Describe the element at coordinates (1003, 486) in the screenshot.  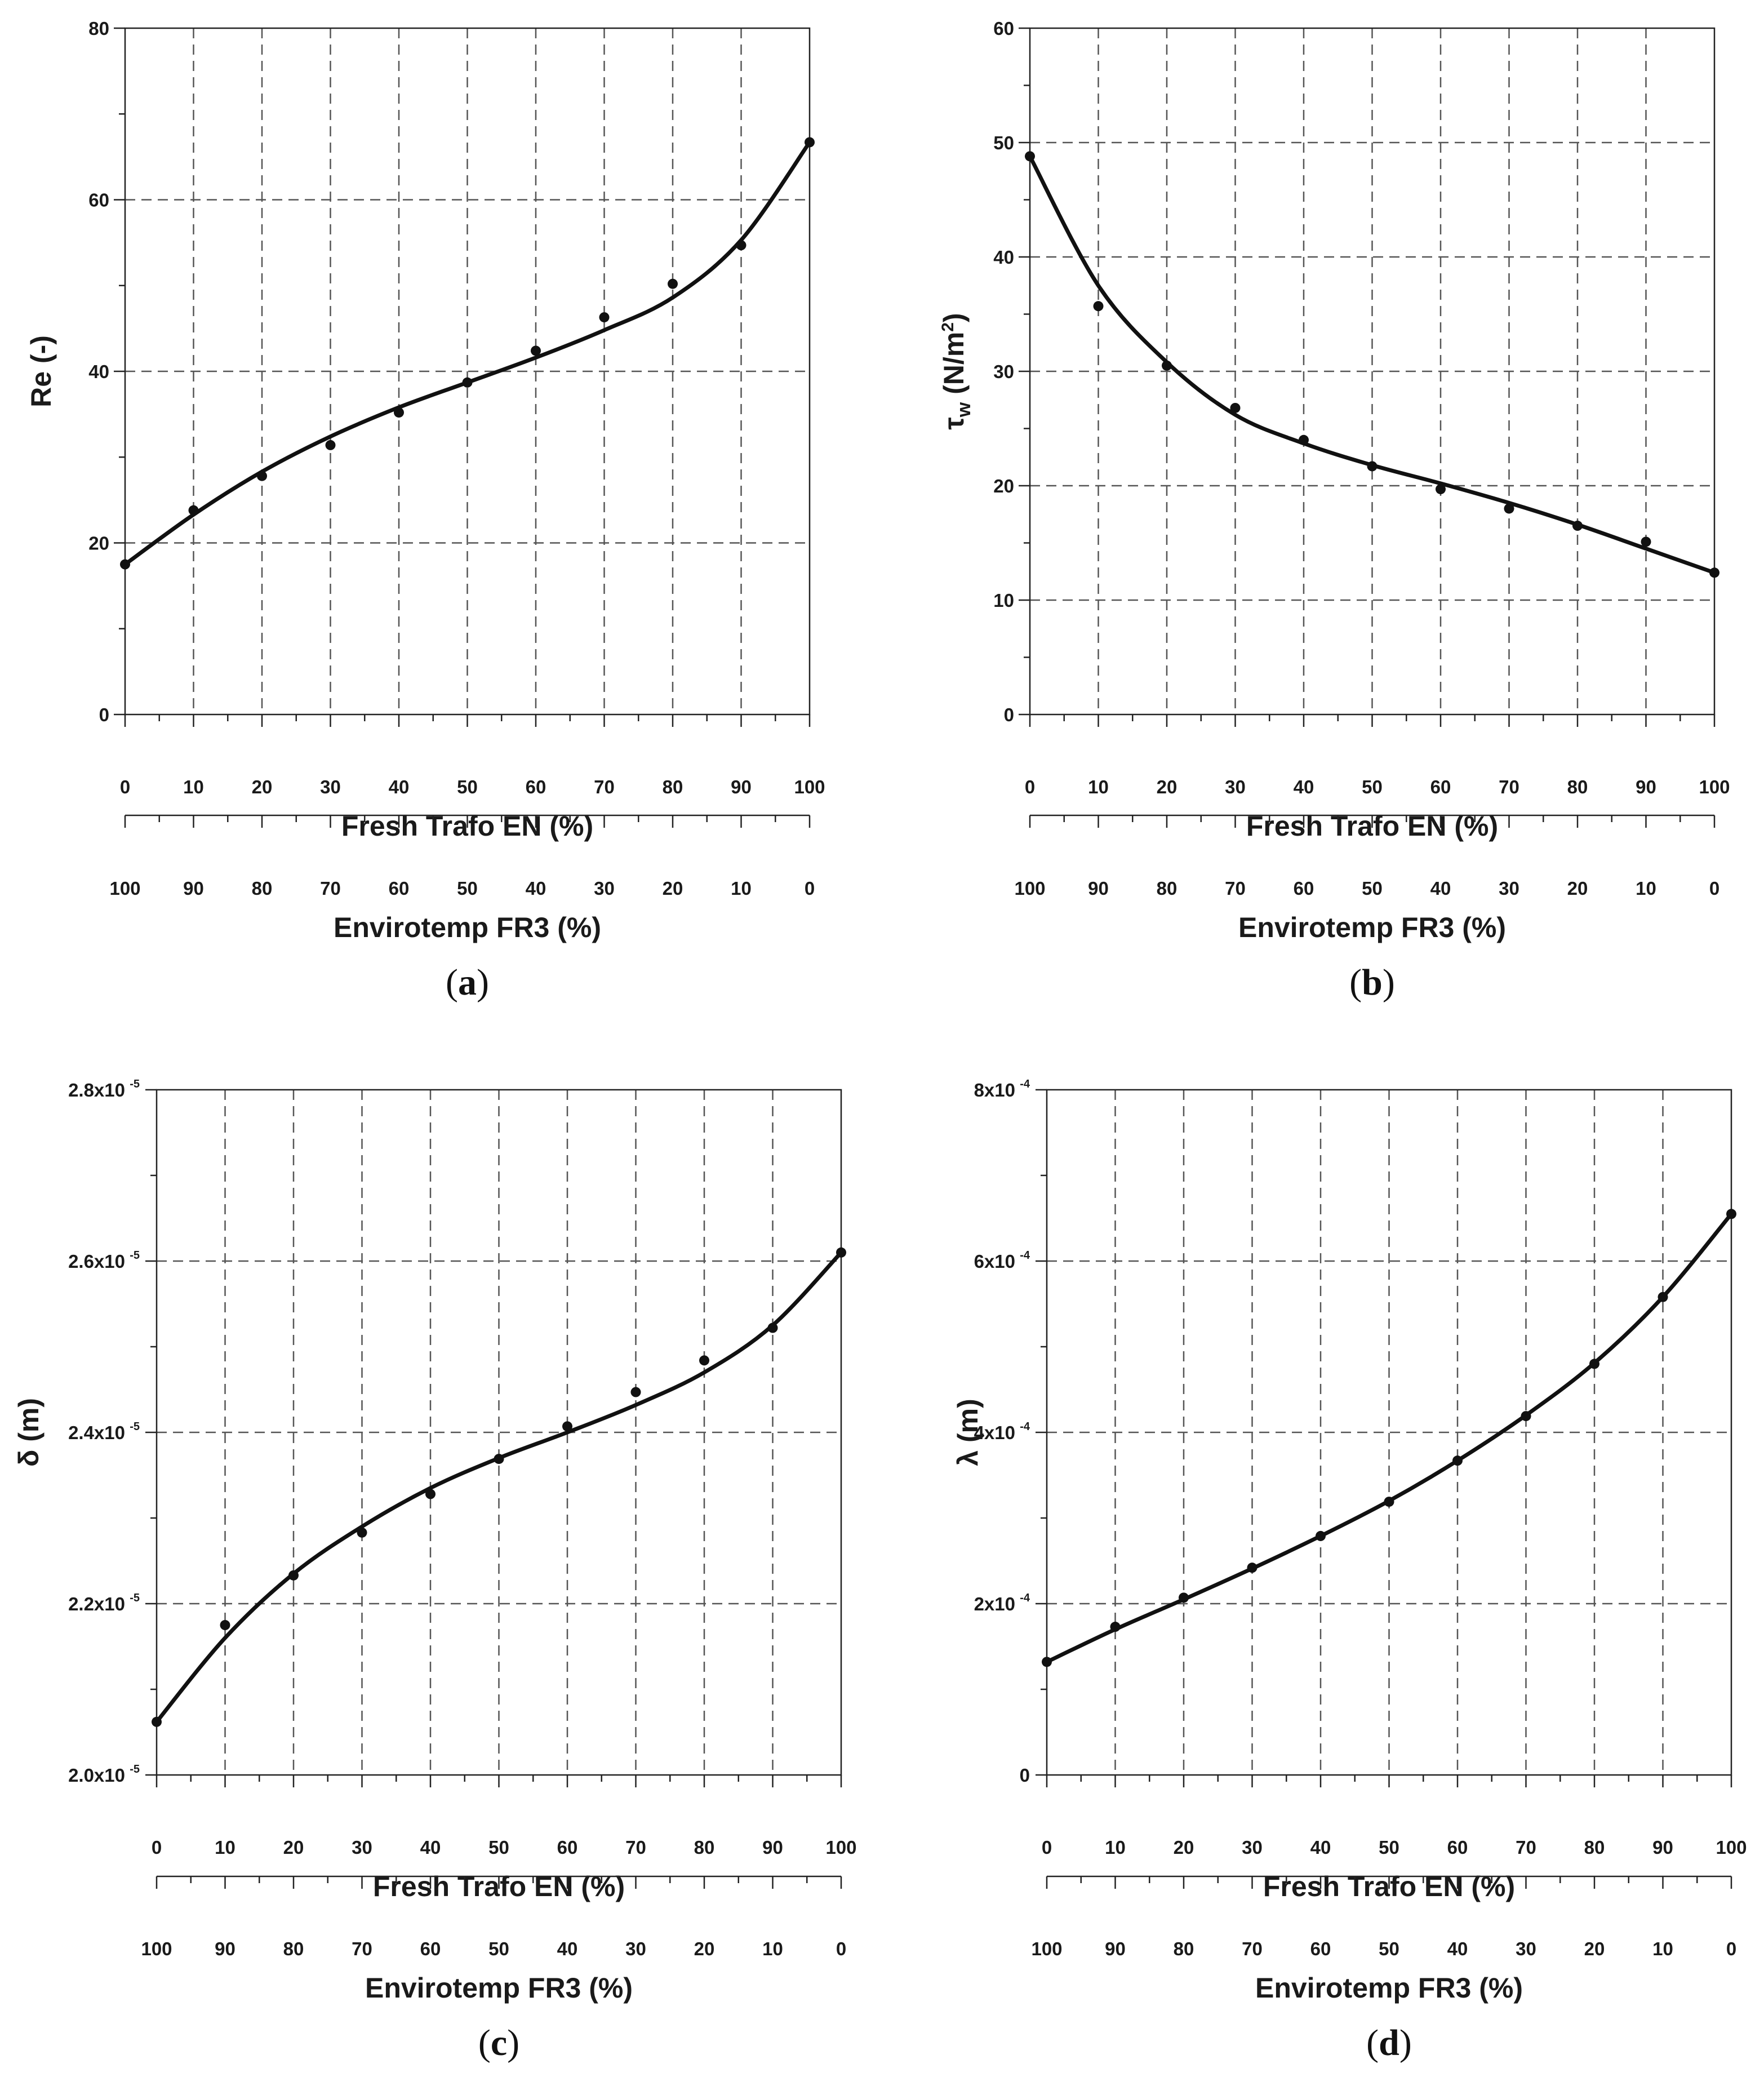
I see `y-tick-label: 20` at that location.